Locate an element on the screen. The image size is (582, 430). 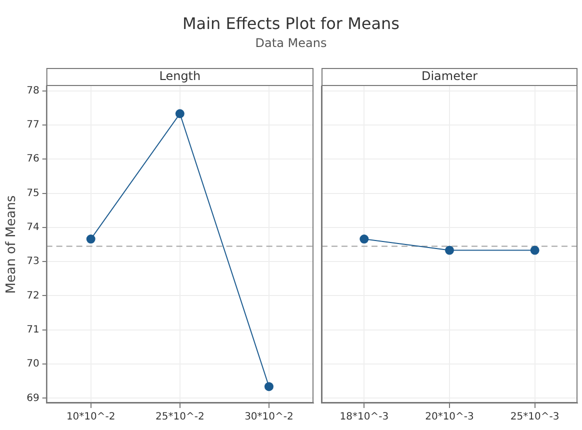
x-tick-label: 20*10^-3 is located at coordinates (449, 417).